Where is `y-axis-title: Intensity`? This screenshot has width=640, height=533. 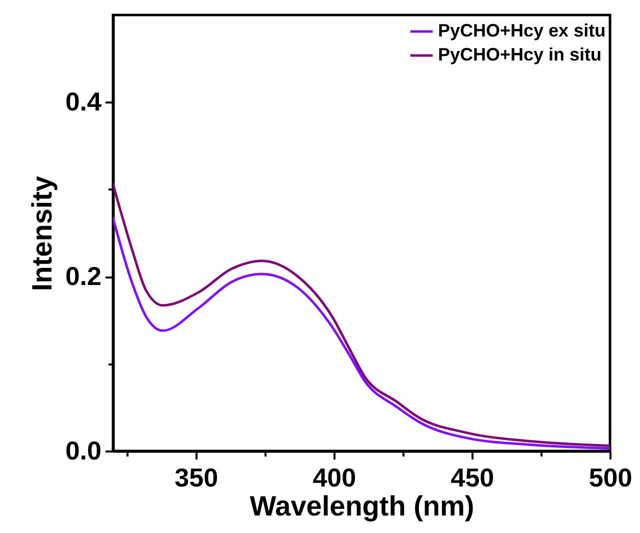
y-axis-title: Intensity is located at coordinates (42, 234).